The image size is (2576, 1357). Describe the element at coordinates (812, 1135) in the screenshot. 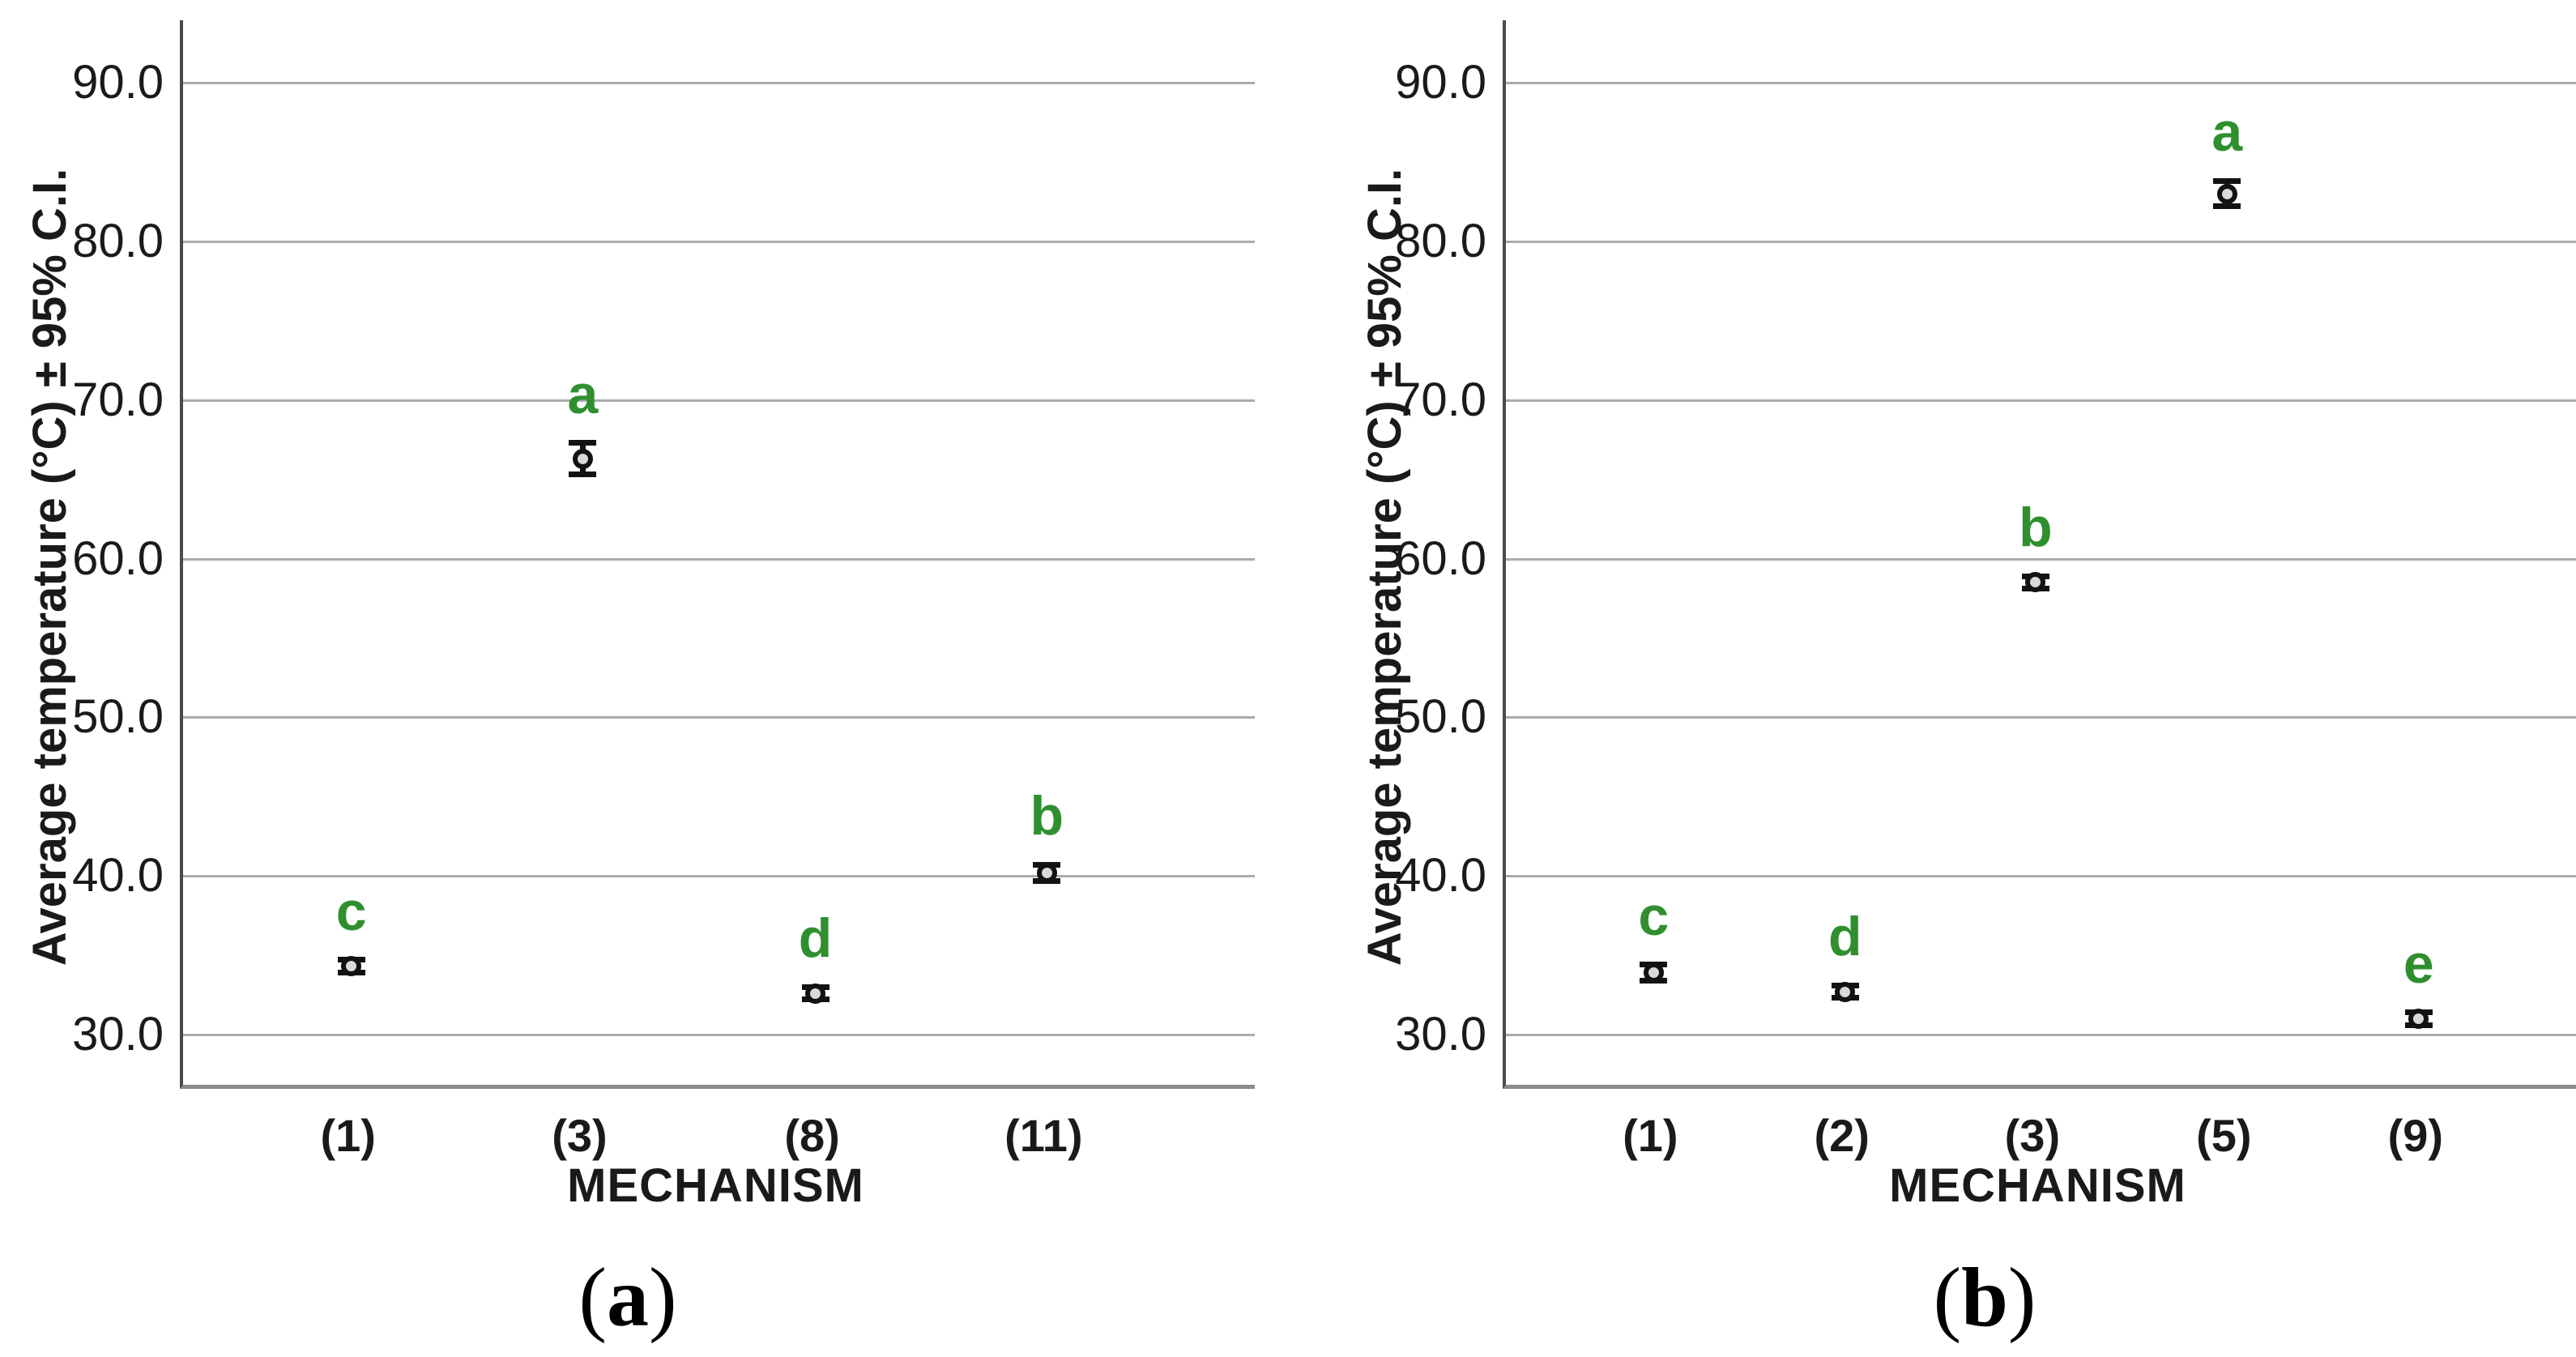

I see `x-category-label: (8)` at that location.